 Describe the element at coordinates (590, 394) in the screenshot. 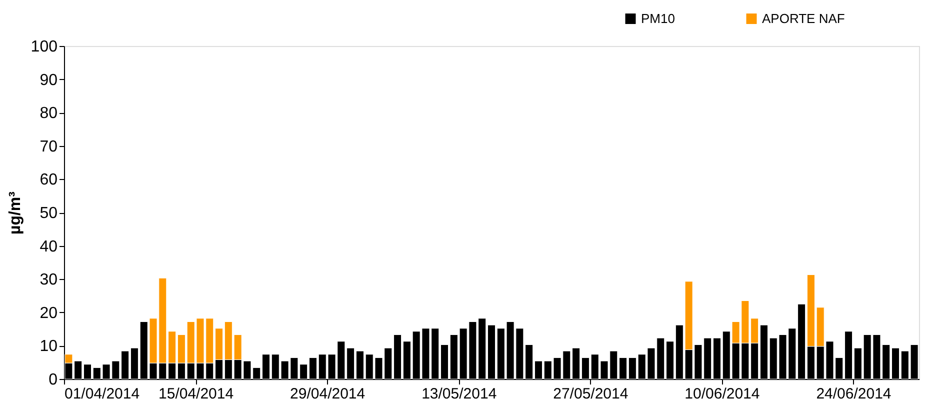

I see `x-tick-label: 27/05/2014` at that location.